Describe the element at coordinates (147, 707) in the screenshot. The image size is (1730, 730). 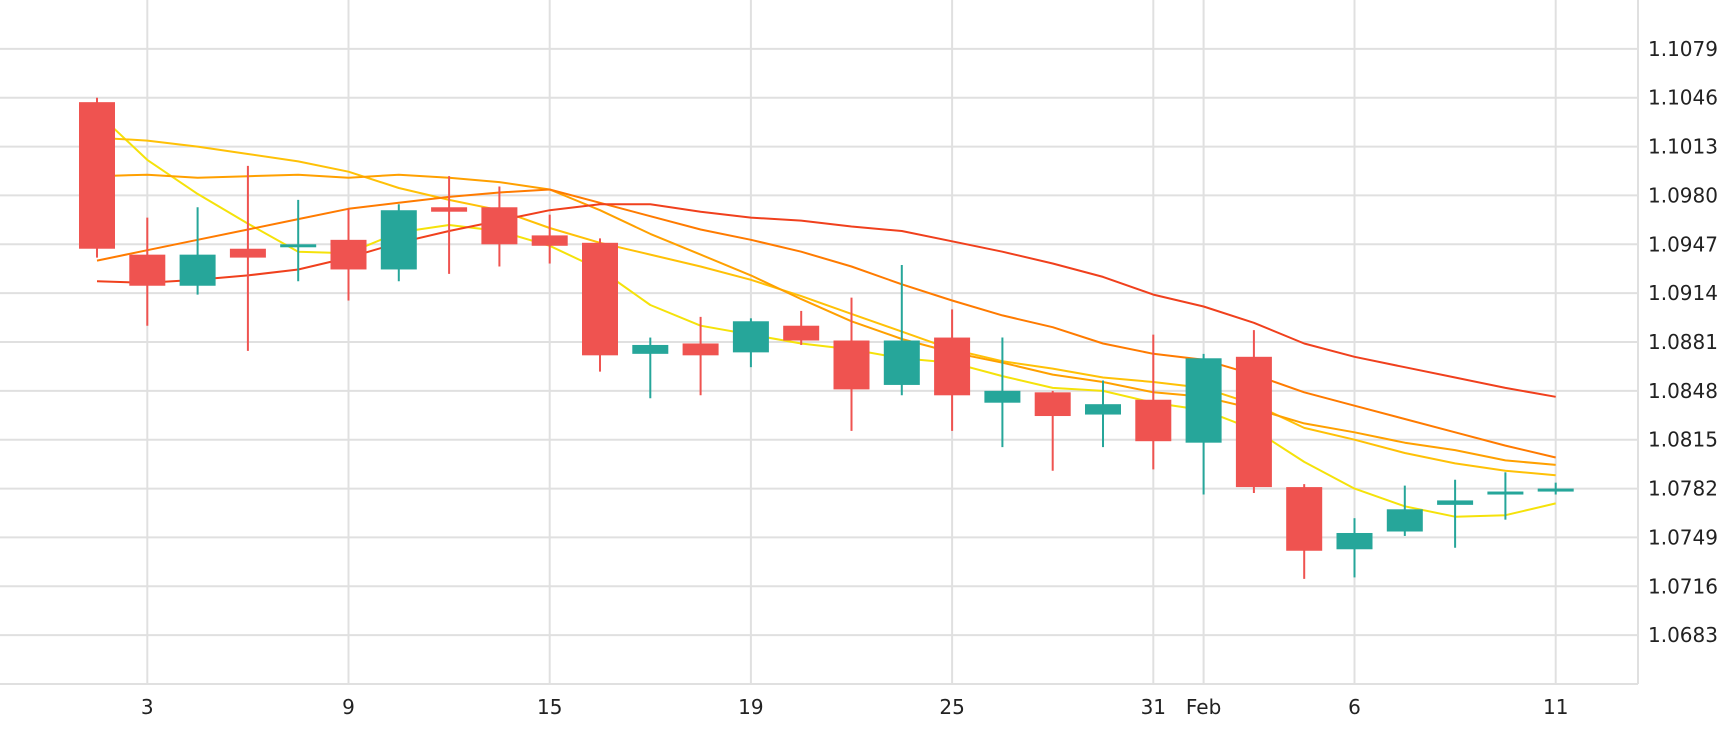
I see `x-tick-label: 3` at that location.